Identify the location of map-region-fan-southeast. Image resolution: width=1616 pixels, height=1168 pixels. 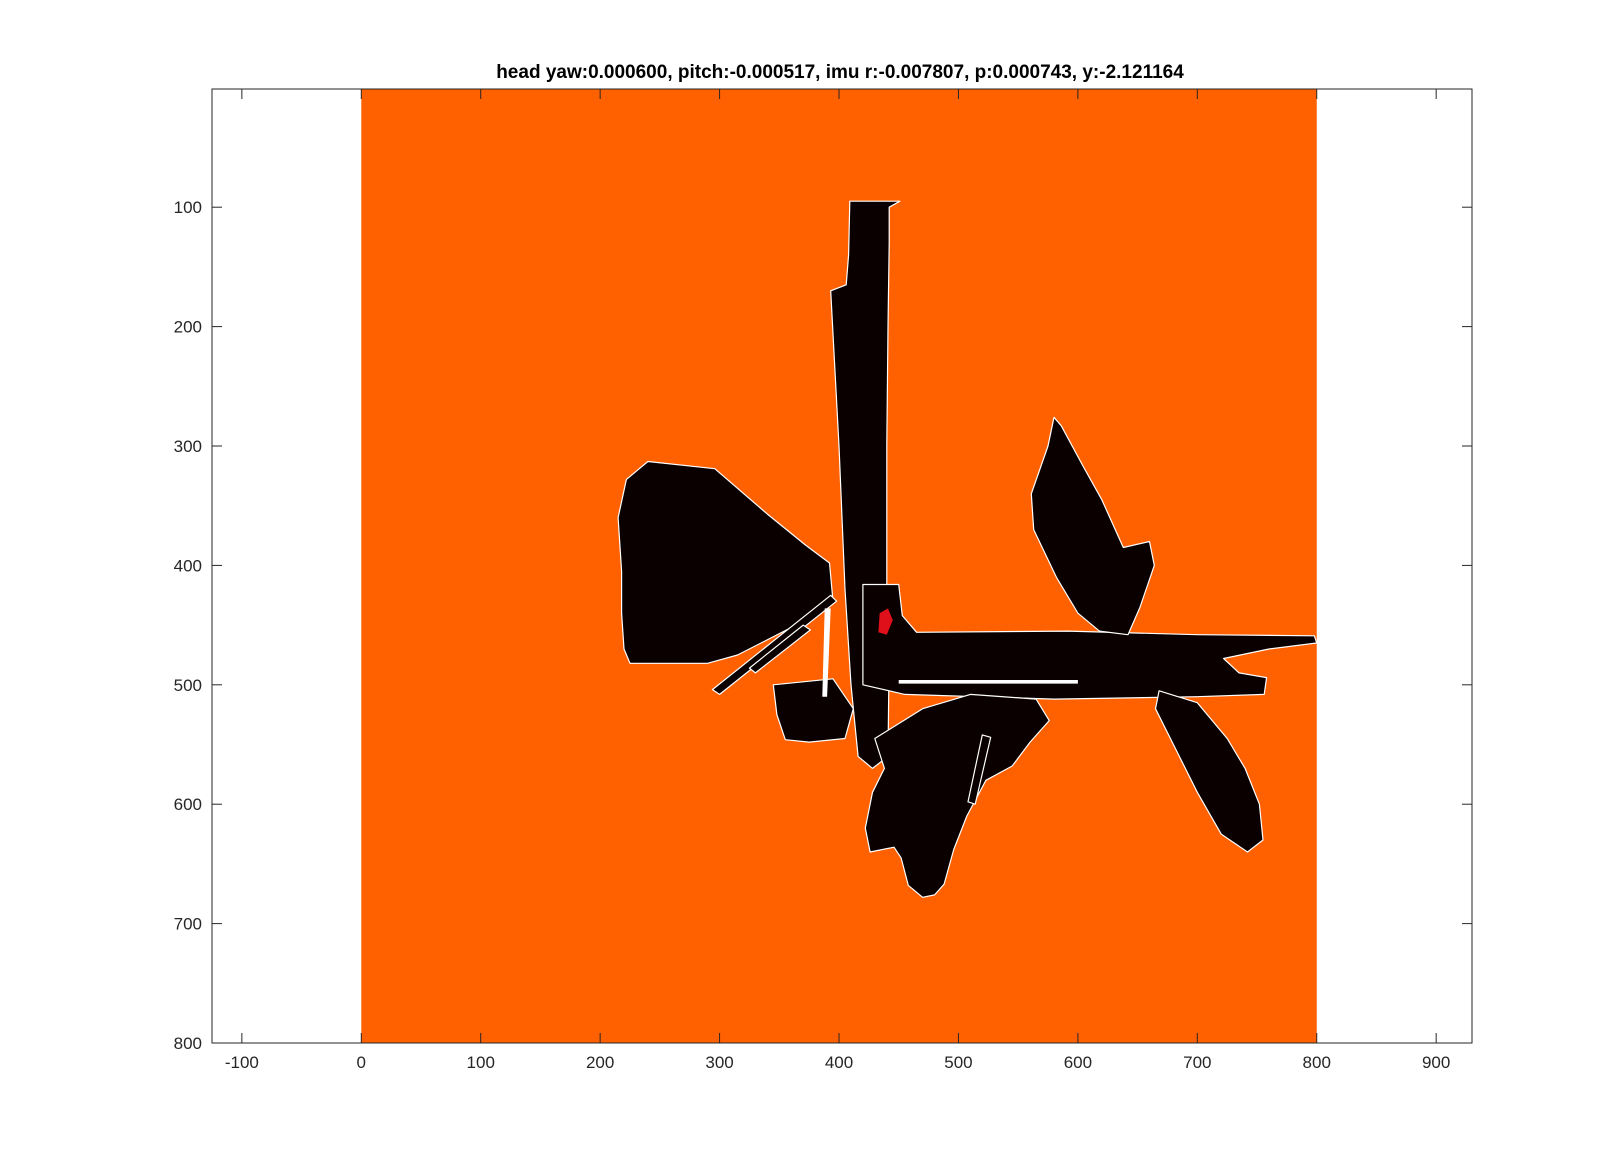
(1209, 771).